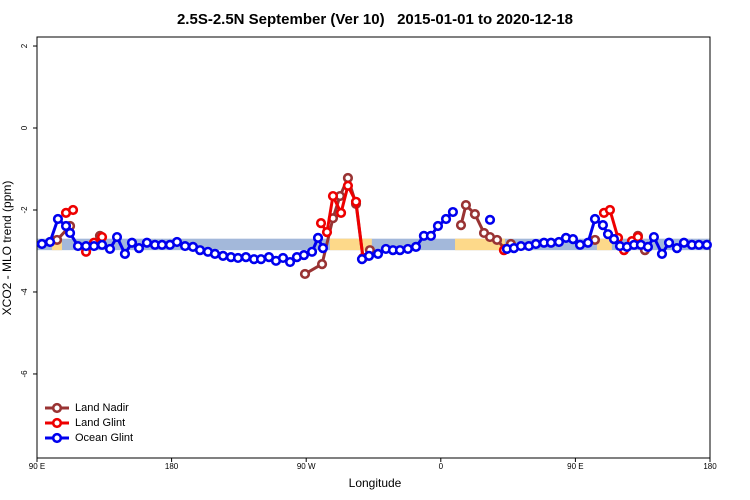 The width and height of the screenshot is (750, 500). What do you see at coordinates (441, 466) in the screenshot?
I see `x-tick-label: 0` at bounding box center [441, 466].